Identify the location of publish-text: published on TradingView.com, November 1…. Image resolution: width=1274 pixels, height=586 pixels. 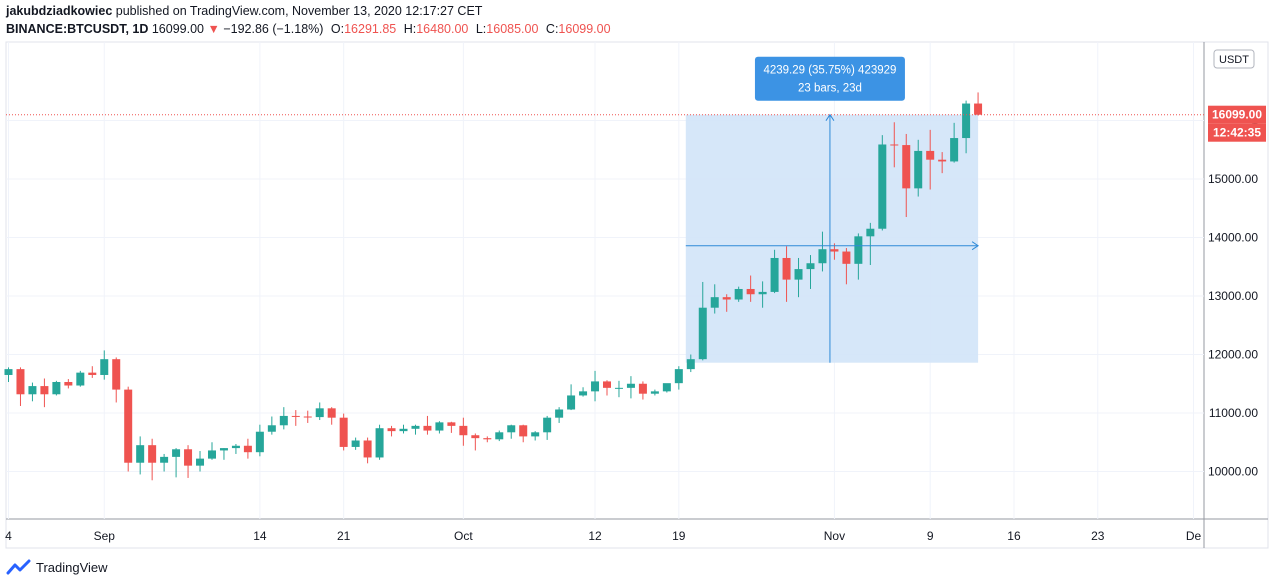
(299, 11).